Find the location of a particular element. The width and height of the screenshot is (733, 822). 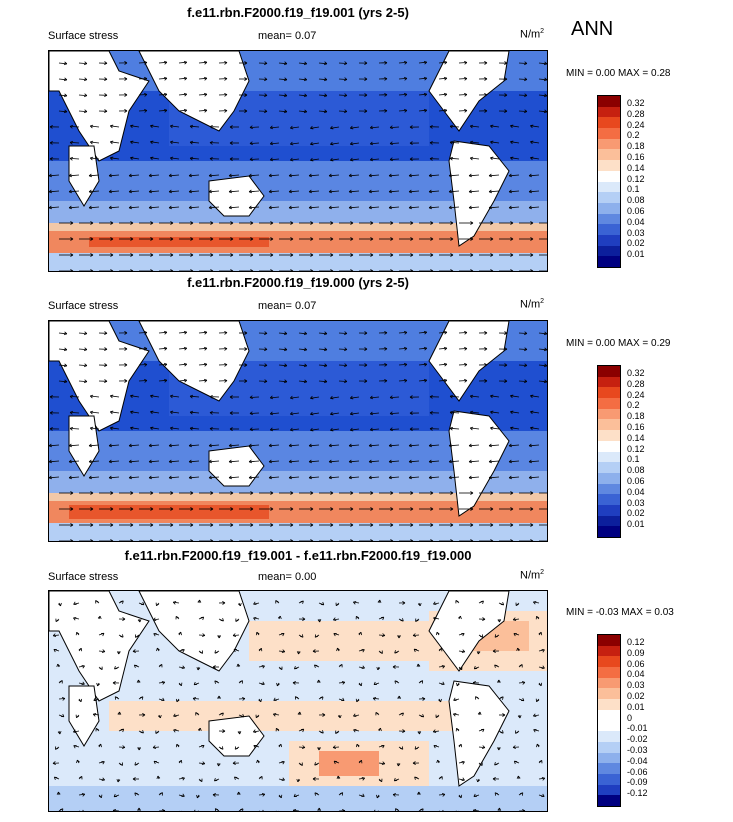

cb1-label-6: 0.14 is located at coordinates (636, 168).